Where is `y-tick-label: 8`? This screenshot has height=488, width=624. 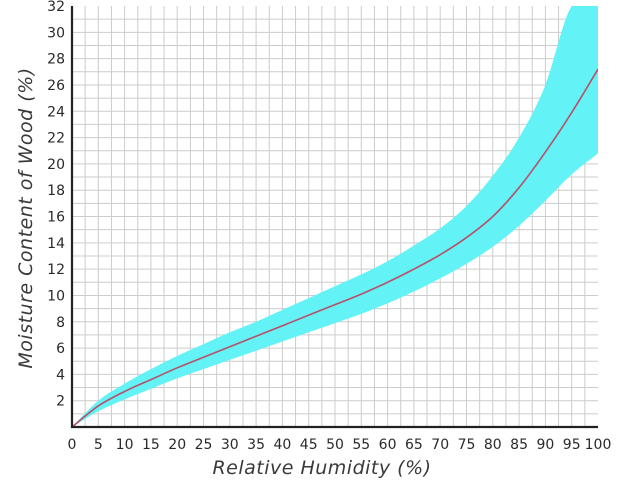
y-tick-label: 8 is located at coordinates (60, 323).